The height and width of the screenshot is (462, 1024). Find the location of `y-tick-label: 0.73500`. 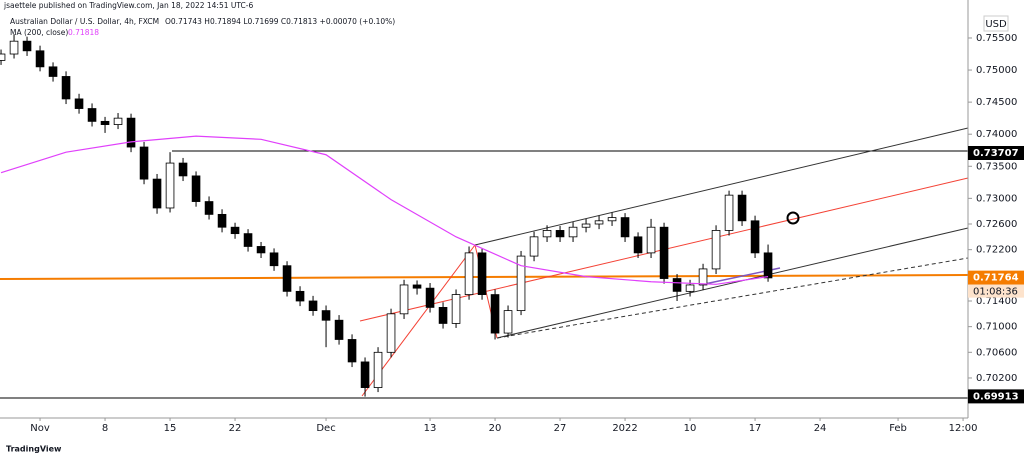

y-tick-label: 0.73500 is located at coordinates (996, 166).